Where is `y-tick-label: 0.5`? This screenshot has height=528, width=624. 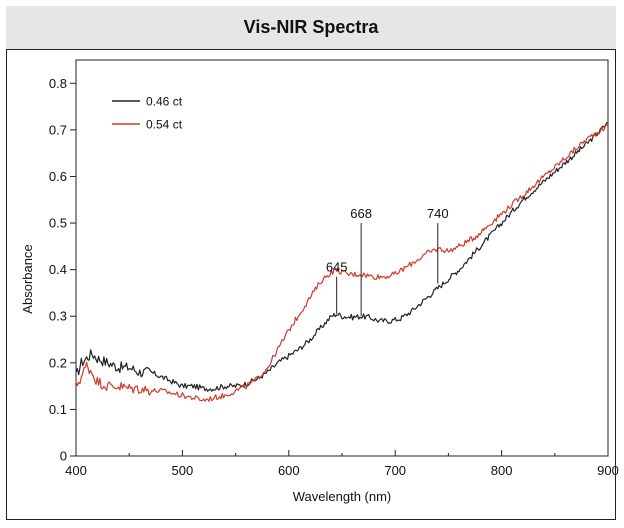
y-tick-label: 0.5 is located at coordinates (58, 223).